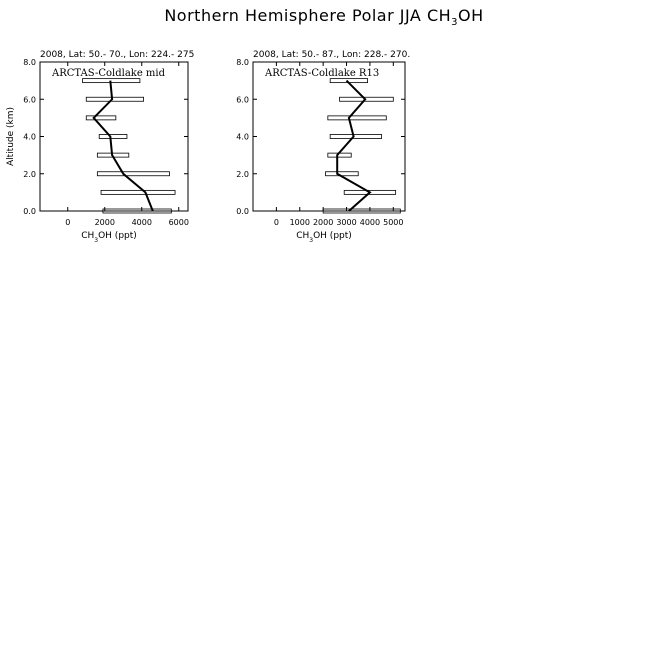  I want to click on x-axis-title-1: CH3OH (ppt), so click(109, 237).